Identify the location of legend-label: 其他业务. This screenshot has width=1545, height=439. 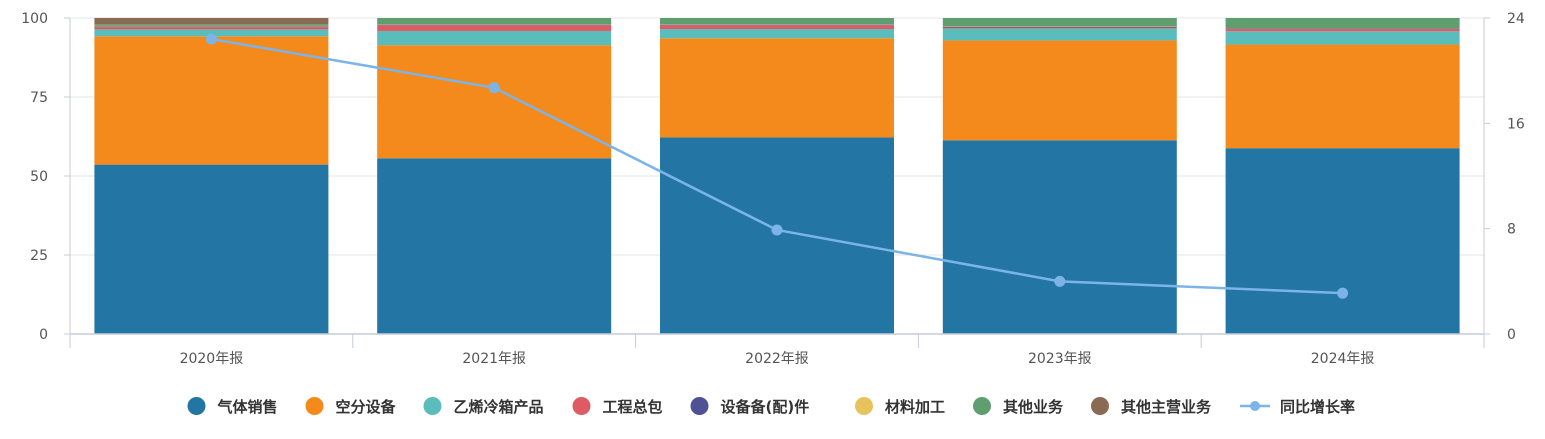
(1033, 407).